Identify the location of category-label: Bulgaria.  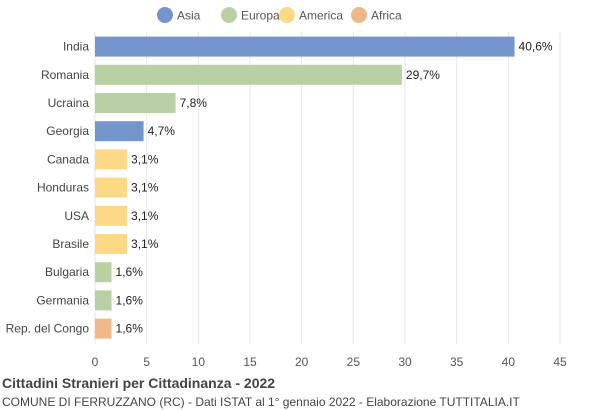
(67, 272).